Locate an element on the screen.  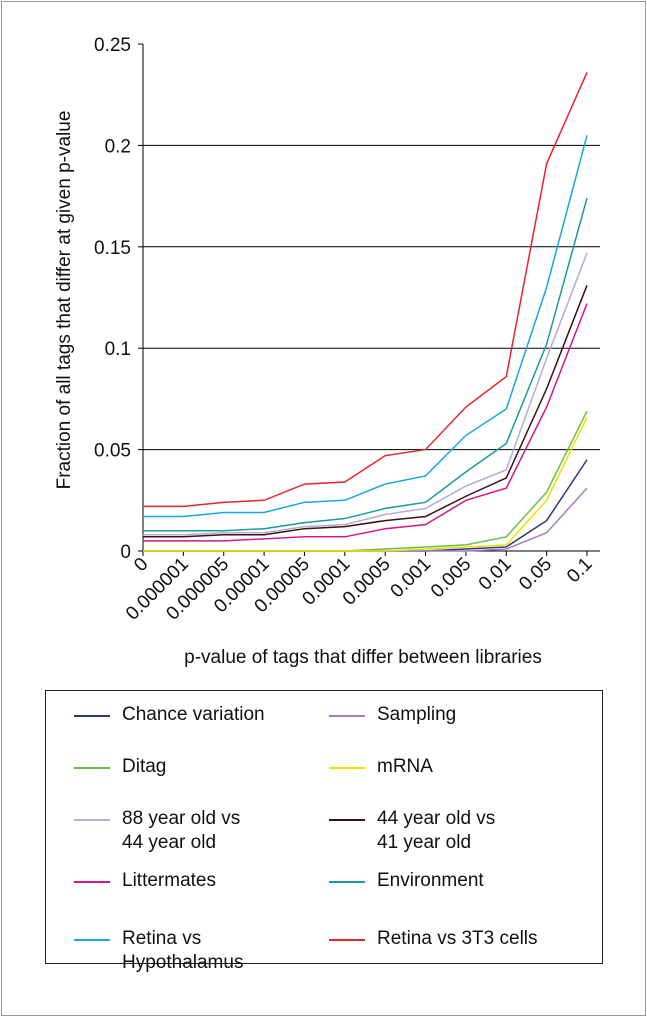
legend-item: Retina vs Hypothalamus is located at coordinates (201, 958).